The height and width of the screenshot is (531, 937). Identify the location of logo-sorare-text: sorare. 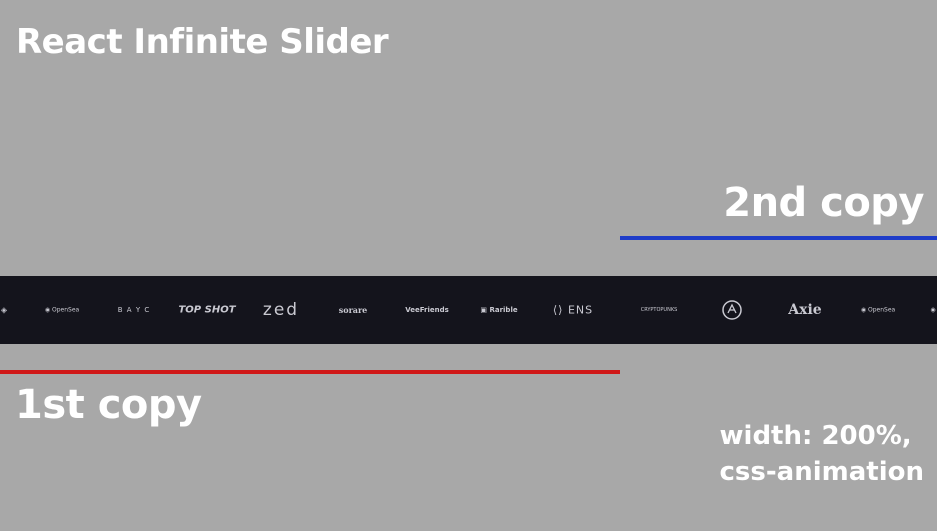
(353, 310).